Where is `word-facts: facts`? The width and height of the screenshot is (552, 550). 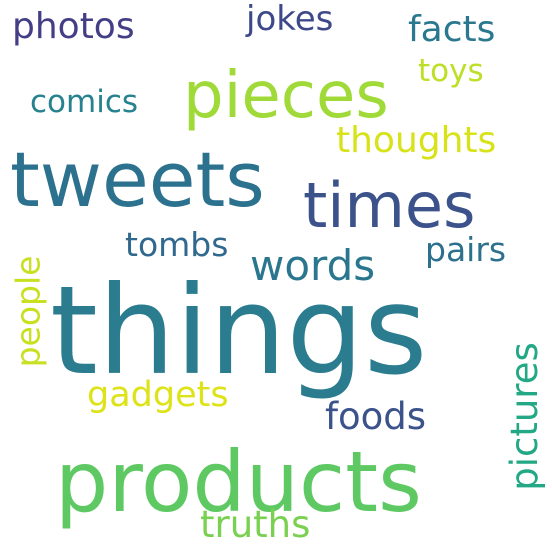
word-facts: facts is located at coordinates (452, 29).